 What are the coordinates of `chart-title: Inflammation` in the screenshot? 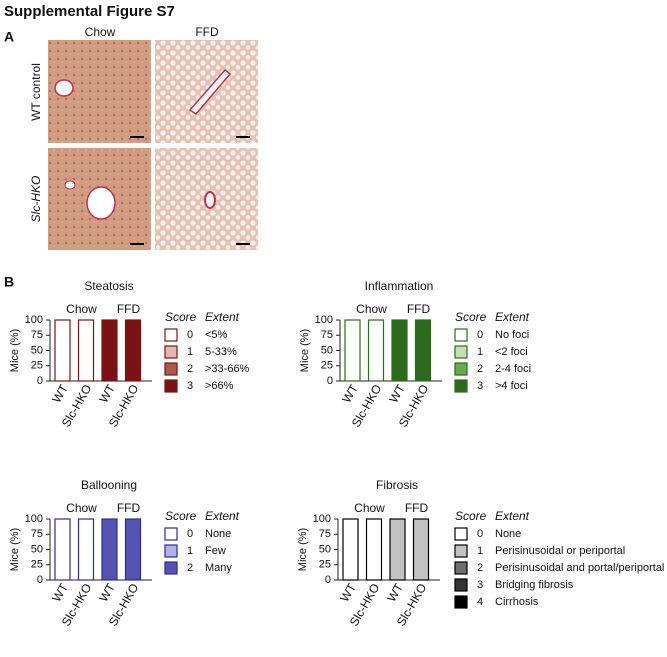 It's located at (399, 286).